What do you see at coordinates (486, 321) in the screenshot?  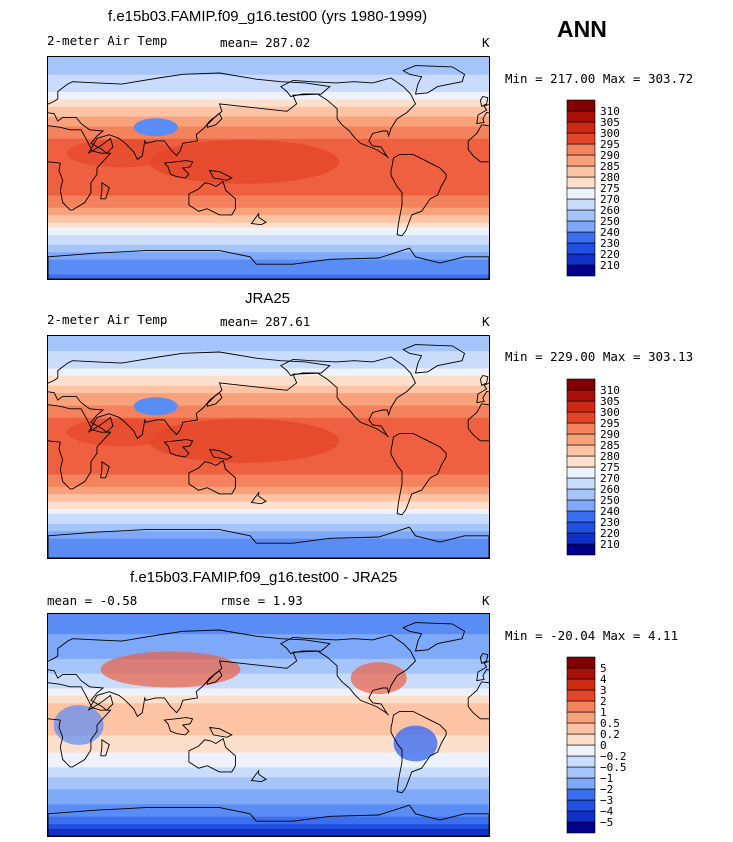 I see `panel2-units: K` at bounding box center [486, 321].